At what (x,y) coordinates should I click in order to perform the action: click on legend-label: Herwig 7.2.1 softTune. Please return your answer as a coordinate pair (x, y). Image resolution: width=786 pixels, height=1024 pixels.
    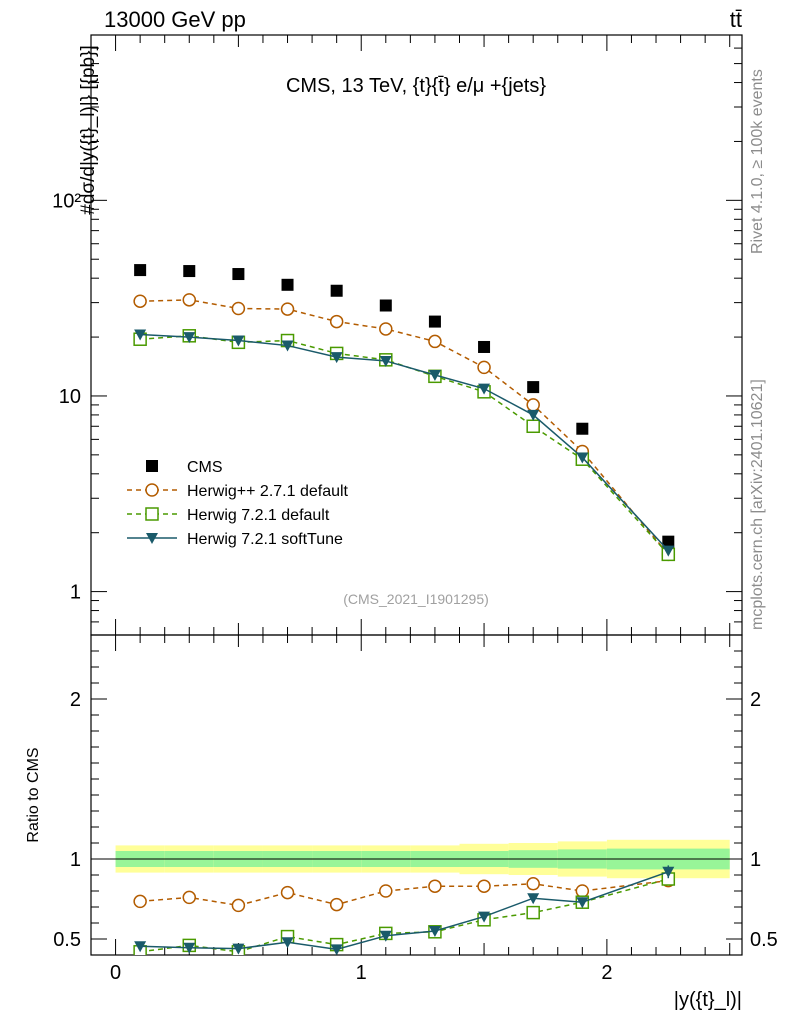
    Looking at the image, I should click on (265, 539).